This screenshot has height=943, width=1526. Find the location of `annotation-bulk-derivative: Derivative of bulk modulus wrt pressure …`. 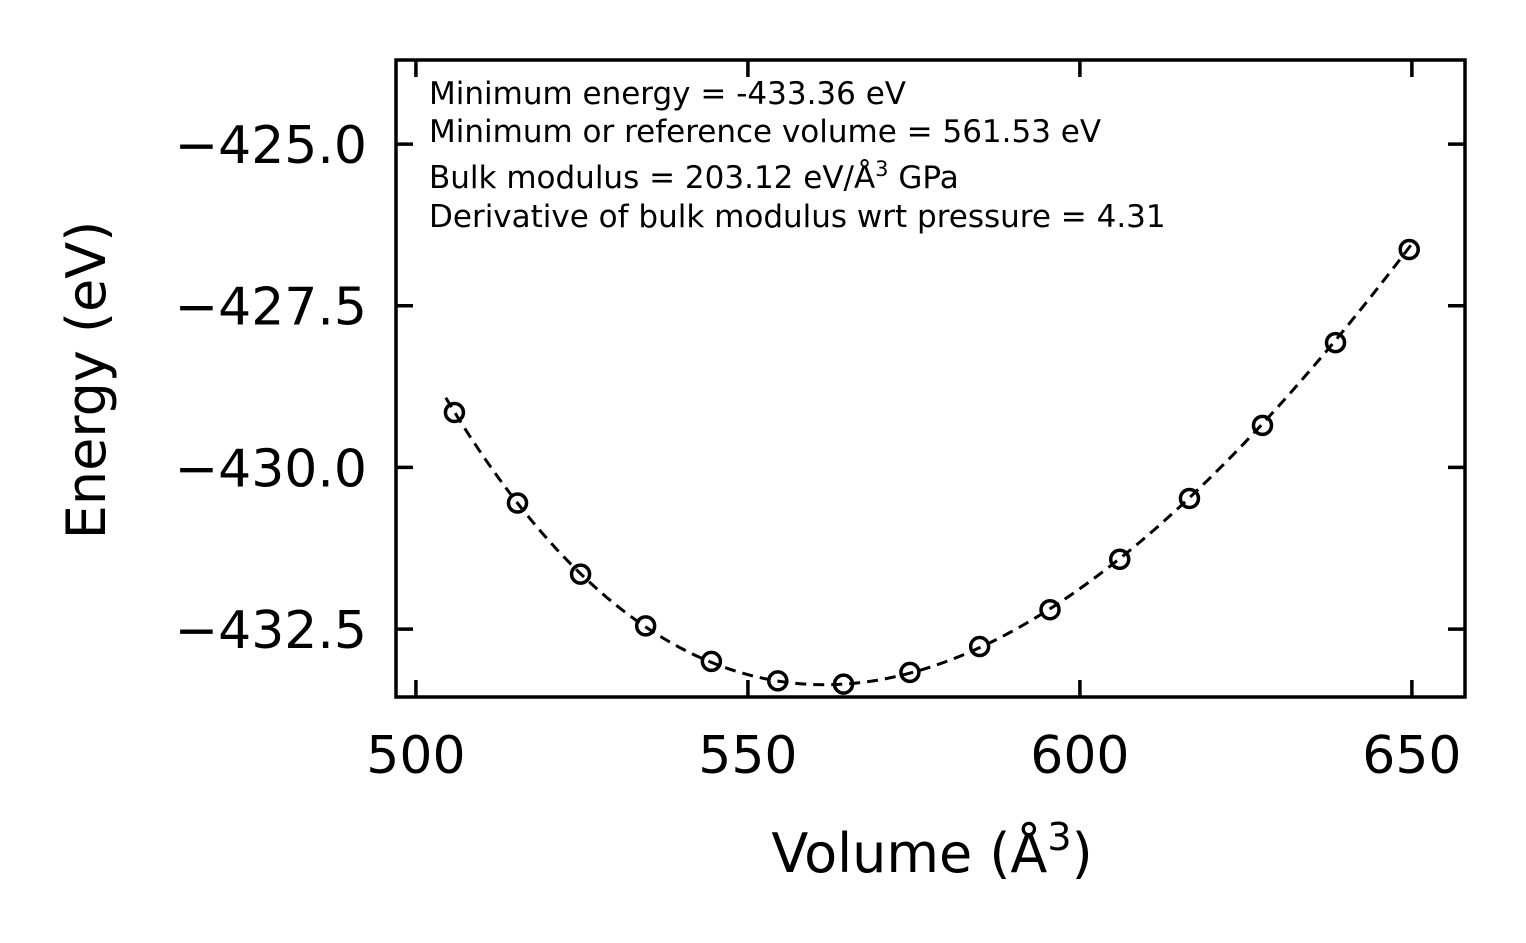

annotation-bulk-derivative: Derivative of bulk modulus wrt pressure … is located at coordinates (797, 217).